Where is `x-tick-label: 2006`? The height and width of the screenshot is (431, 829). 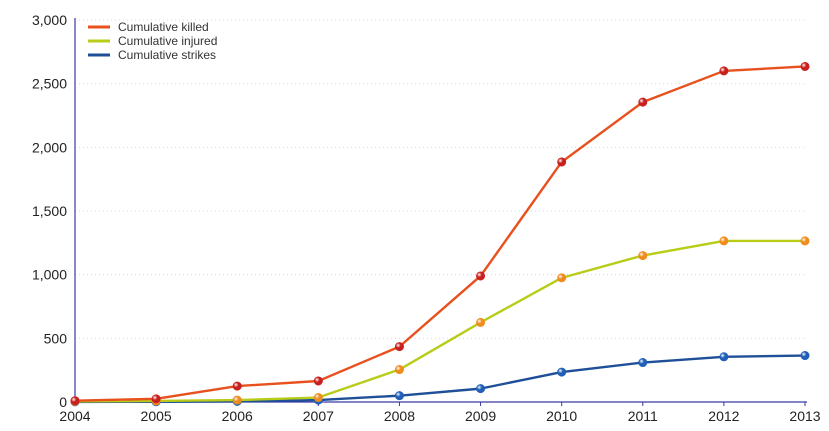 x-tick-label: 2006 is located at coordinates (237, 416).